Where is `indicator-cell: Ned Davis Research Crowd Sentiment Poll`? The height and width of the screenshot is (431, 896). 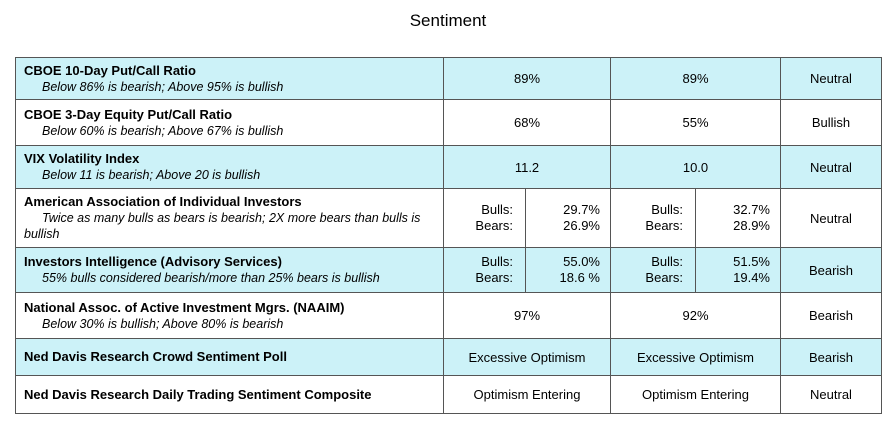 indicator-cell: Ned Davis Research Crowd Sentiment Poll is located at coordinates (229, 357).